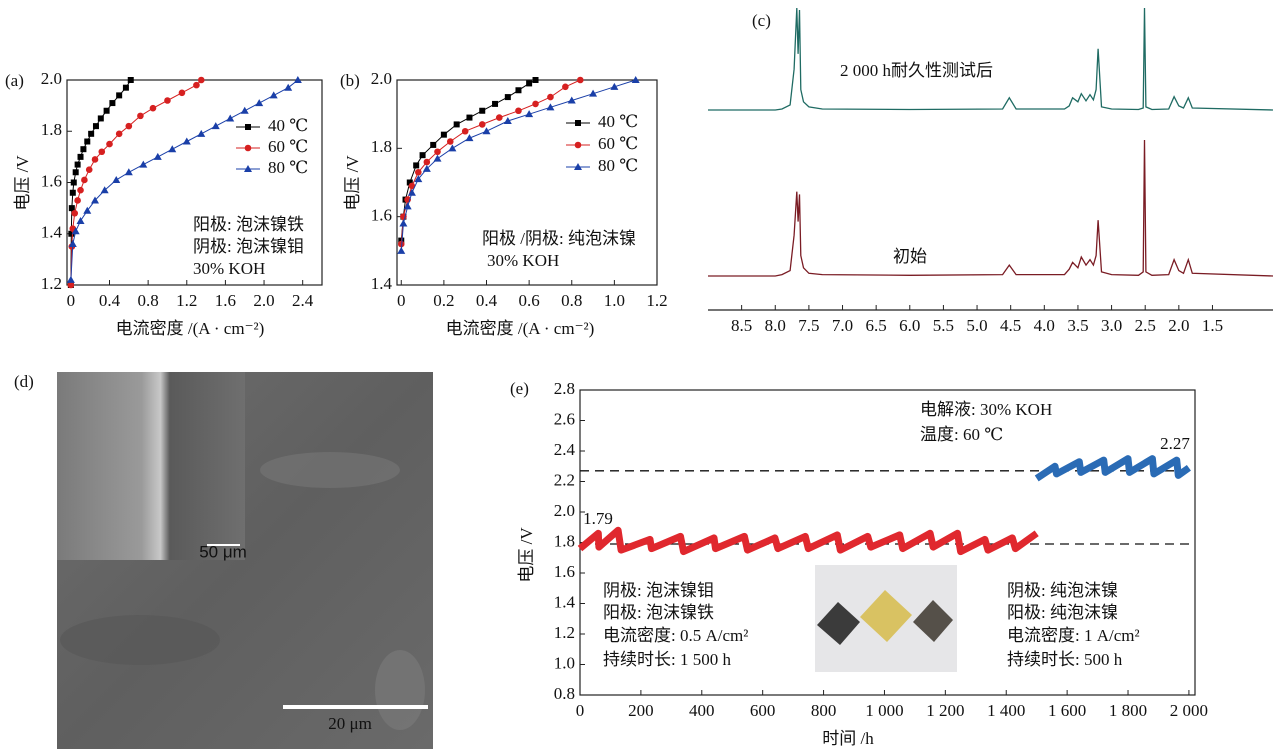 The height and width of the screenshot is (751, 1286). I want to click on series-line, so click(1112, 468).